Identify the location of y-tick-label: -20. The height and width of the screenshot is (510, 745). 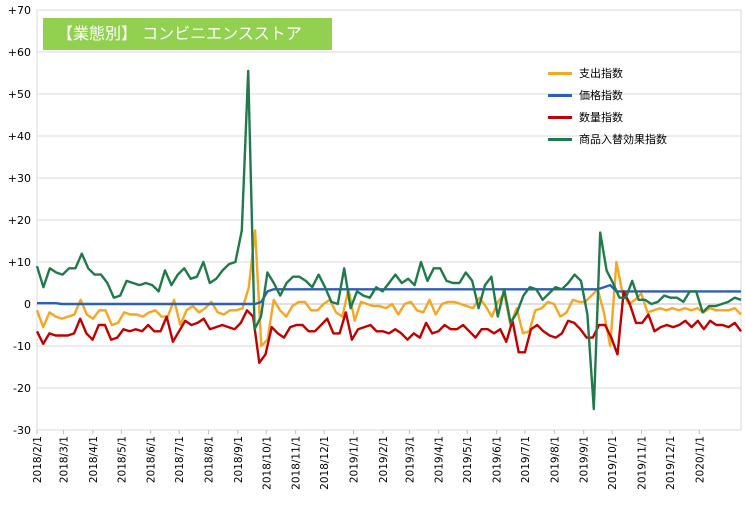
(22, 388).